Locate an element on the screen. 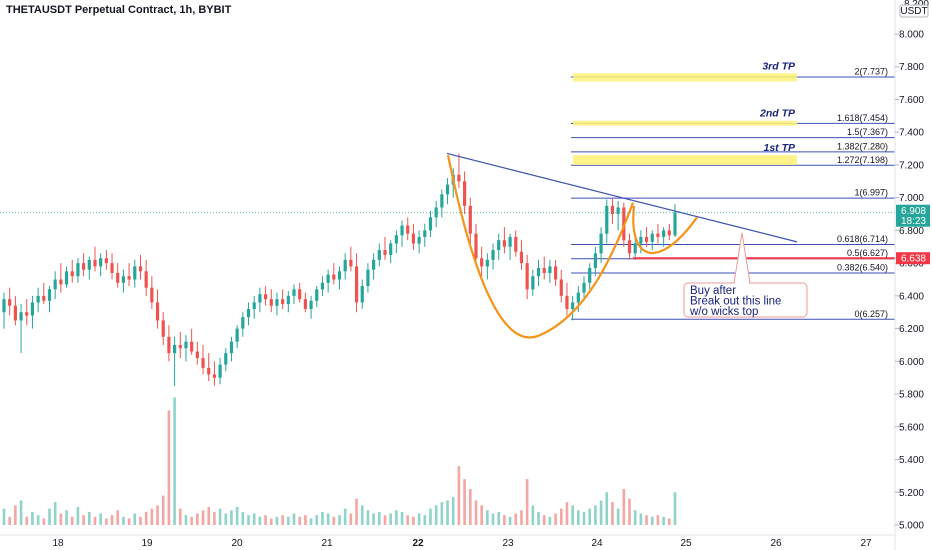 This screenshot has height=550, width=932. x-tick-label: 20 is located at coordinates (237, 543).